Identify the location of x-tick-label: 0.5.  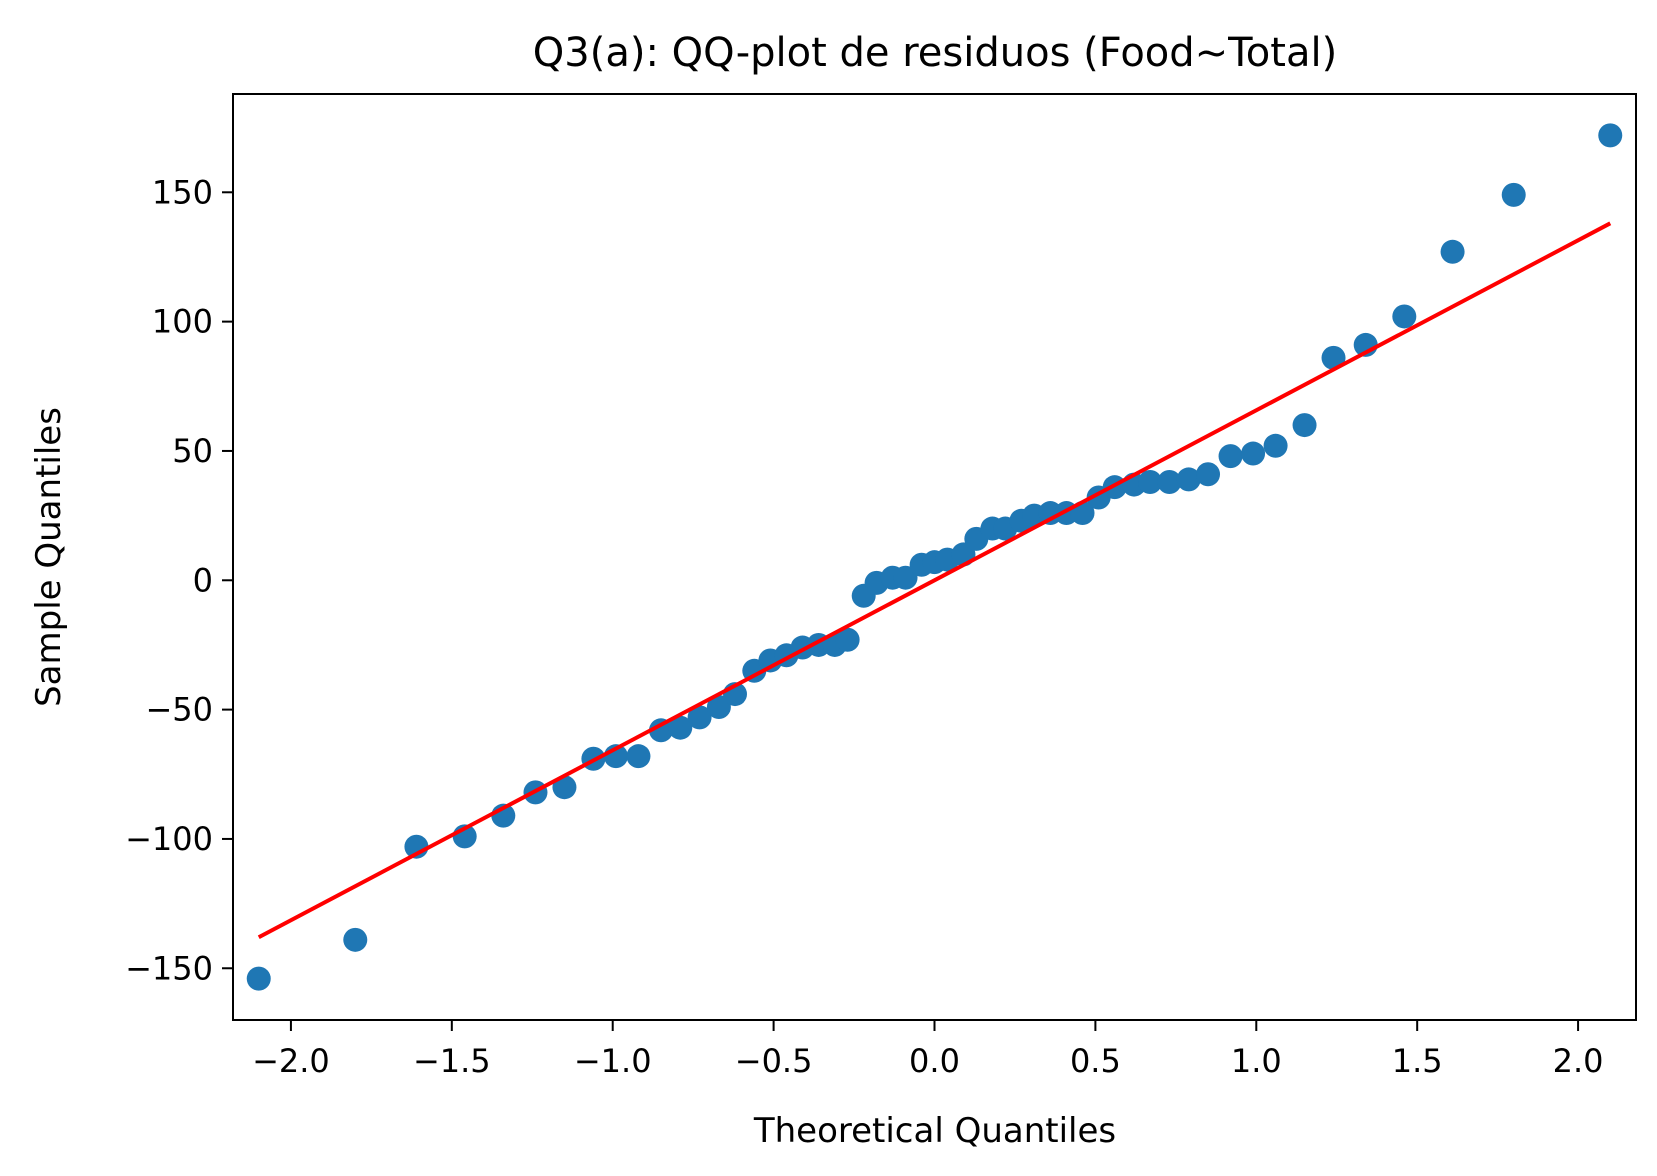
(1095, 1061).